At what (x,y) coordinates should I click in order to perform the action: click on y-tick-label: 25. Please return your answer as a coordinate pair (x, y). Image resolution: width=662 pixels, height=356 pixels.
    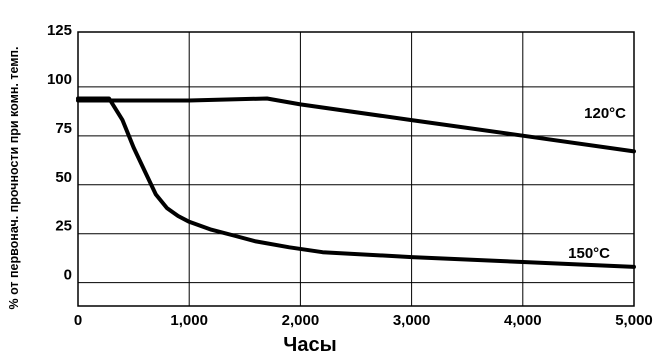
    Looking at the image, I should click on (63, 226).